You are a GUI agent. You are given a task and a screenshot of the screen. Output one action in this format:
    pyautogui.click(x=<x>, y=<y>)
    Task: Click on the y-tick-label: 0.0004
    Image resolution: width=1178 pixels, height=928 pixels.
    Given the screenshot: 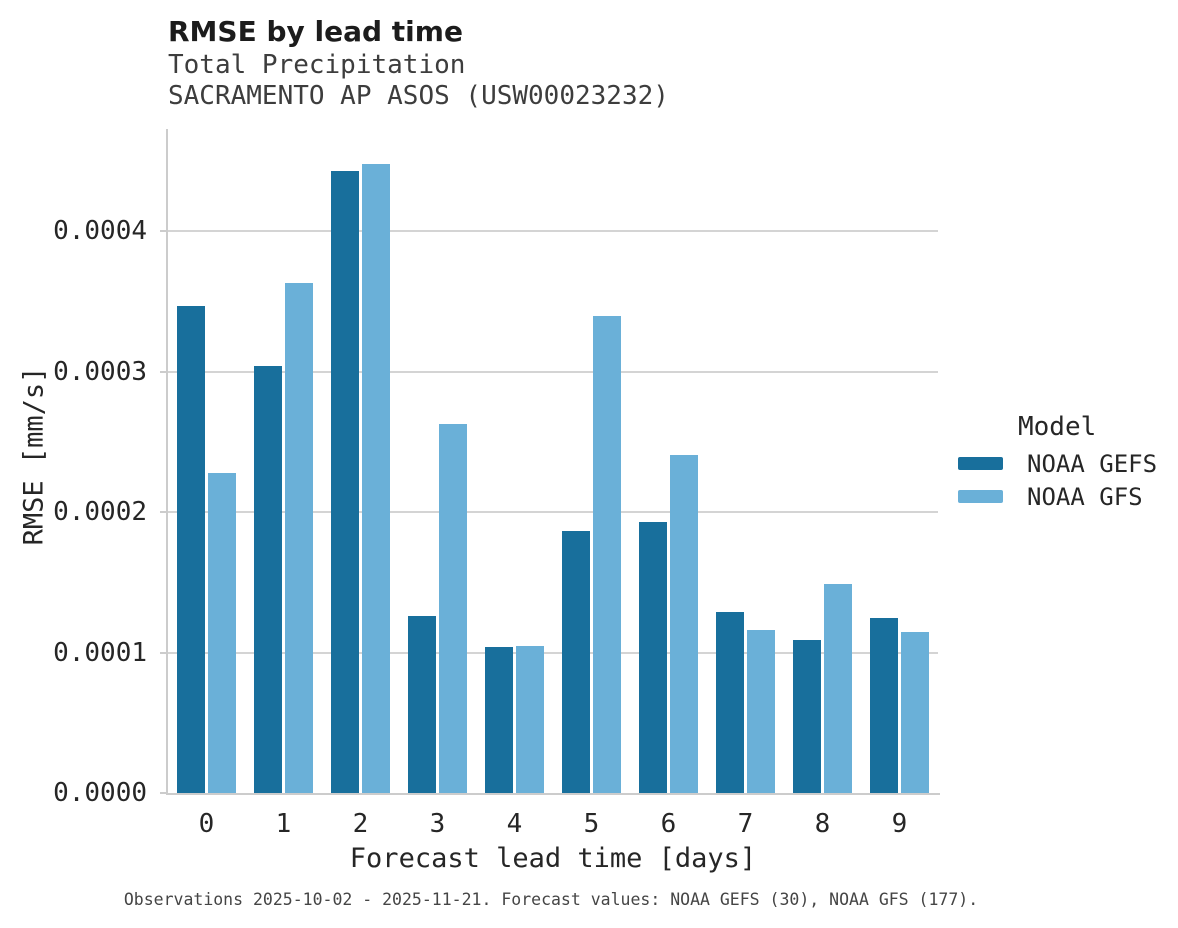 What is the action you would take?
    pyautogui.click(x=100, y=231)
    